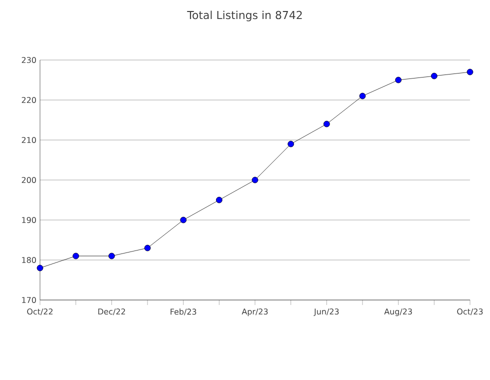 This screenshot has width=490, height=380. What do you see at coordinates (244, 16) in the screenshot?
I see `chart-title: Total Listings in 8742` at bounding box center [244, 16].